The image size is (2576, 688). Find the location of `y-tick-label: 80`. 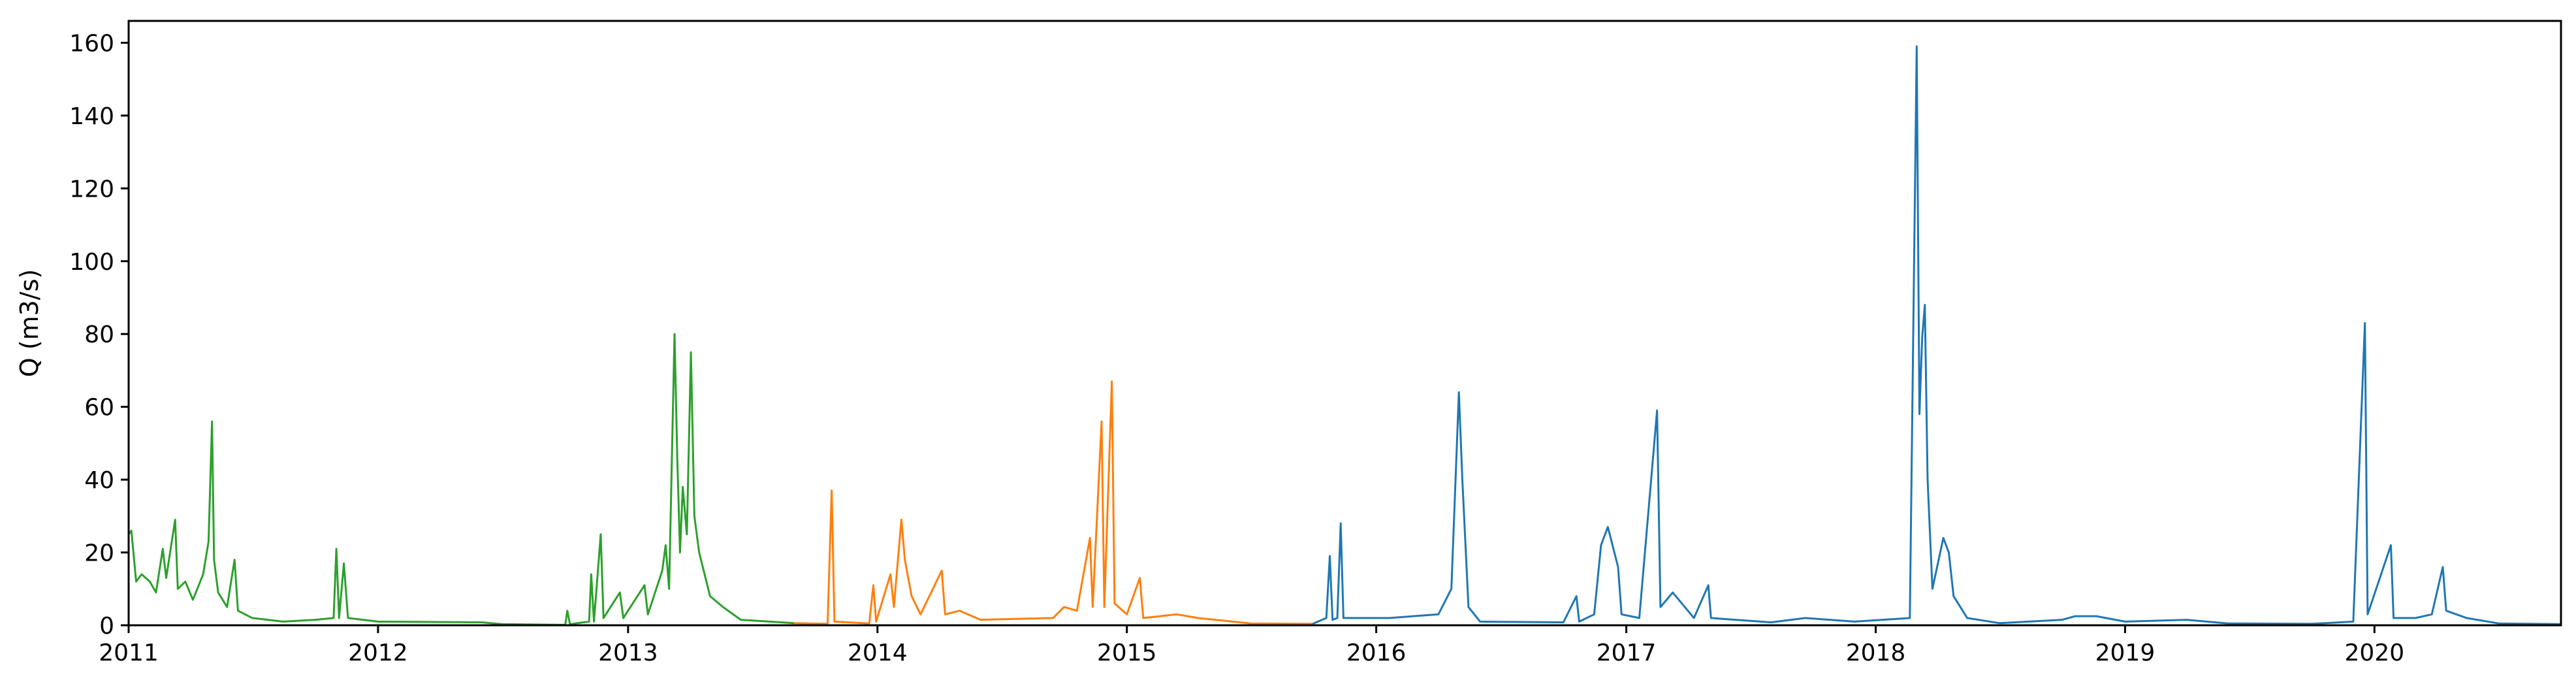

y-tick-label: 80 is located at coordinates (99, 334).